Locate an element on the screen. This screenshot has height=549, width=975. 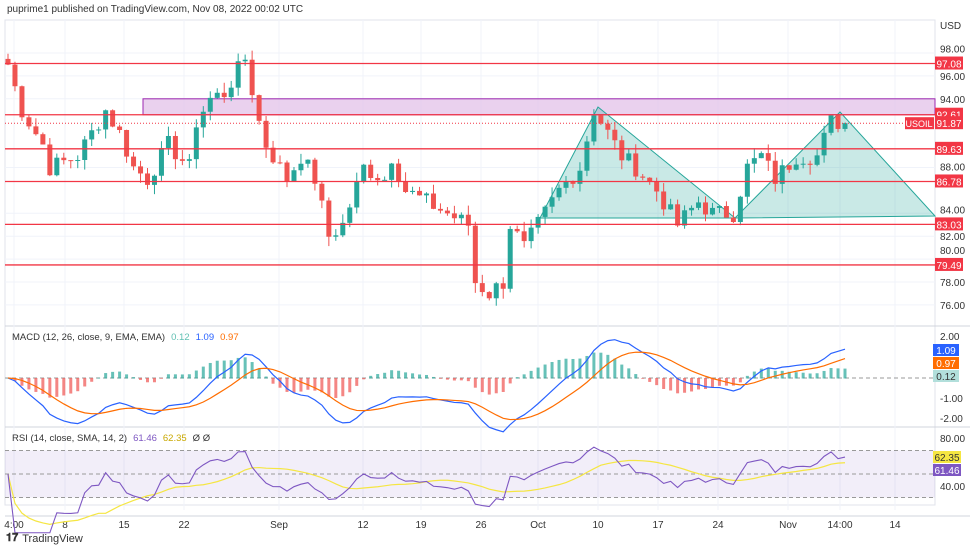
tradingview-logo: 𝟏𝟕 TradingView is located at coordinates (44, 538).